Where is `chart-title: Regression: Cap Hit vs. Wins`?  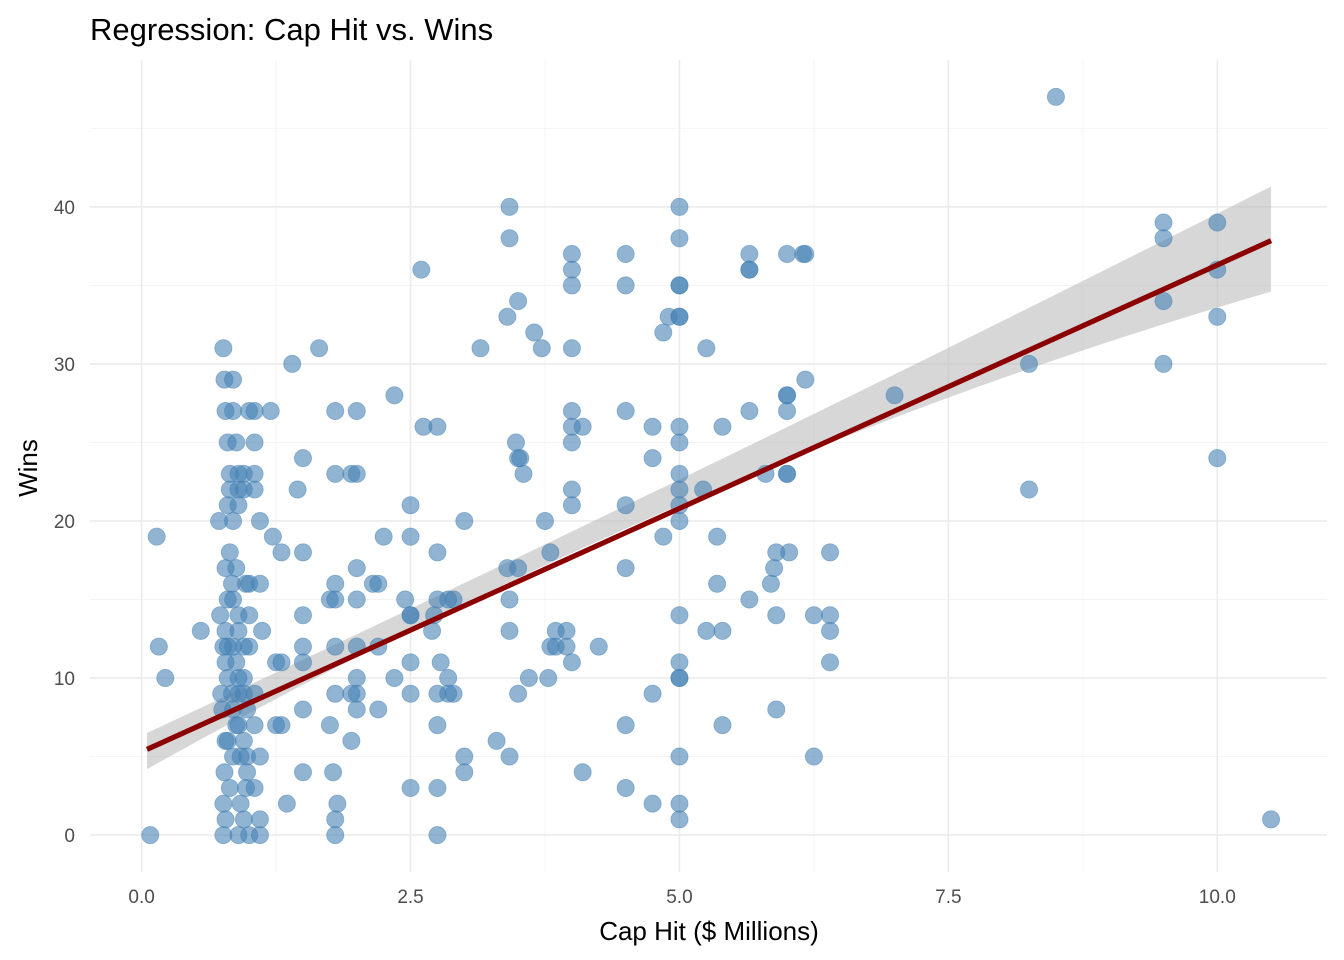 chart-title: Regression: Cap Hit vs. Wins is located at coordinates (291, 29).